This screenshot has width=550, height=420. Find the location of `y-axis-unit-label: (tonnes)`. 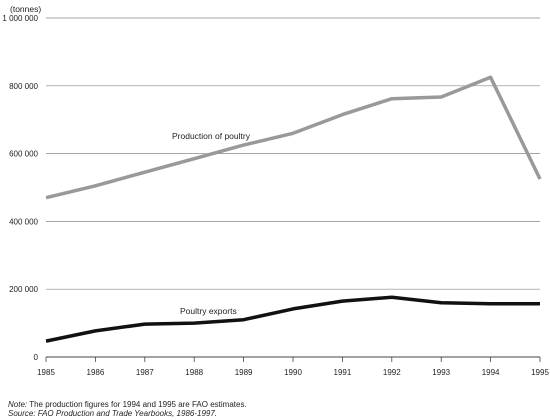

y-axis-unit-label: (tonnes) is located at coordinates (25, 9).